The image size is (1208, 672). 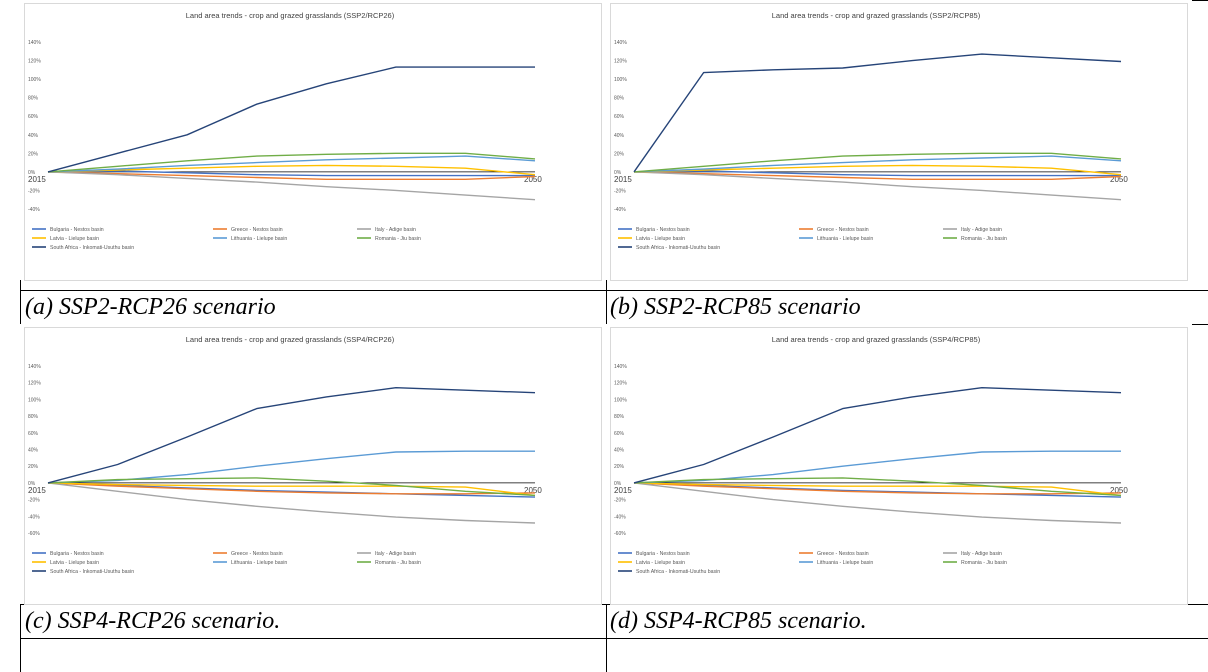 I want to click on caption-c: (c) SSP4-RCP26 scenario., so click(x=153, y=621).